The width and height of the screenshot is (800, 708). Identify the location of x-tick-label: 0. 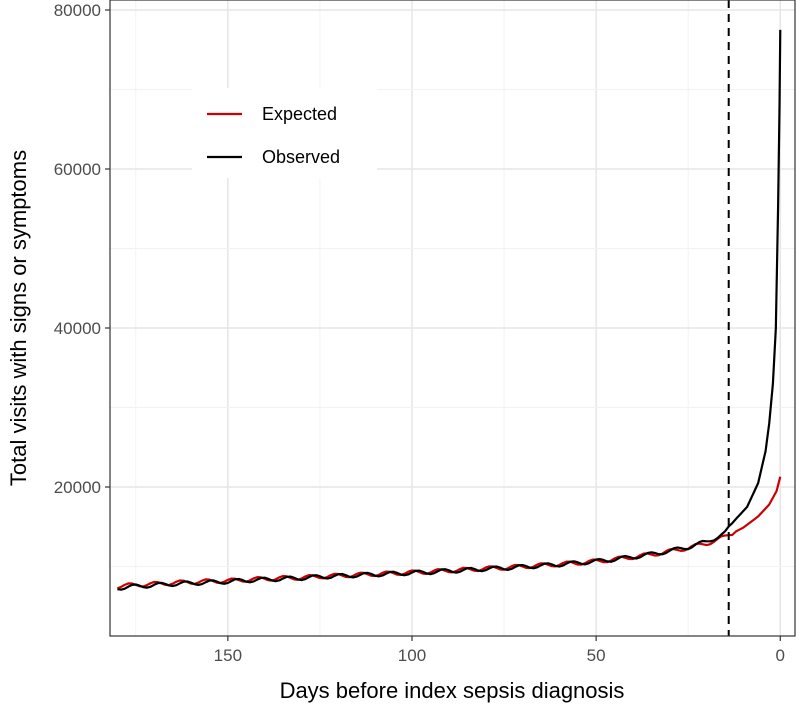
(780, 655).